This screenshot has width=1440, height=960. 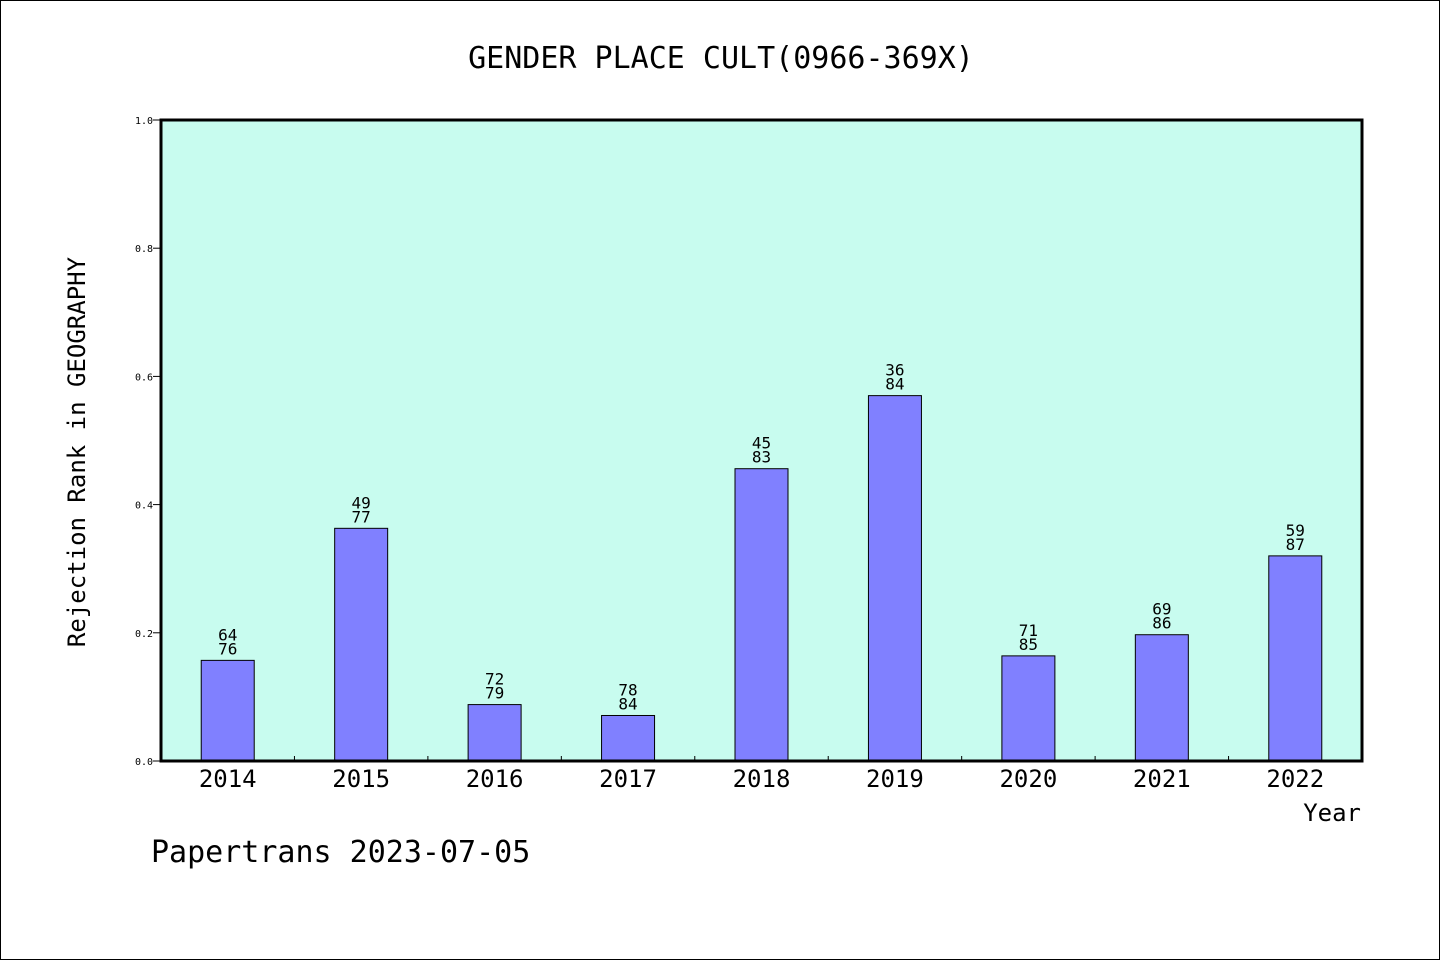 I want to click on y-tick-label: 0.0, so click(x=144, y=762).